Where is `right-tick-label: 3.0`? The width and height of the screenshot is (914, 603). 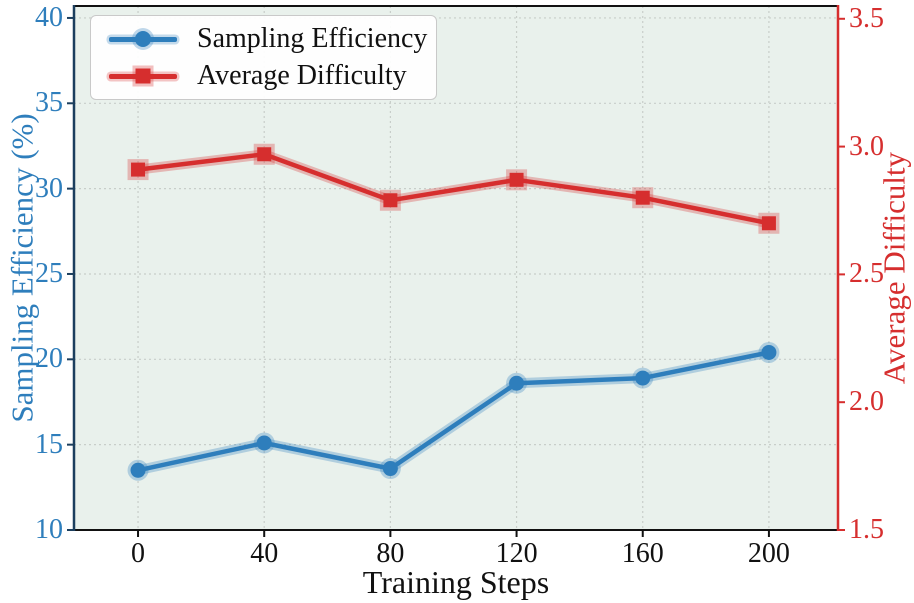
right-tick-label: 3.0 is located at coordinates (866, 146).